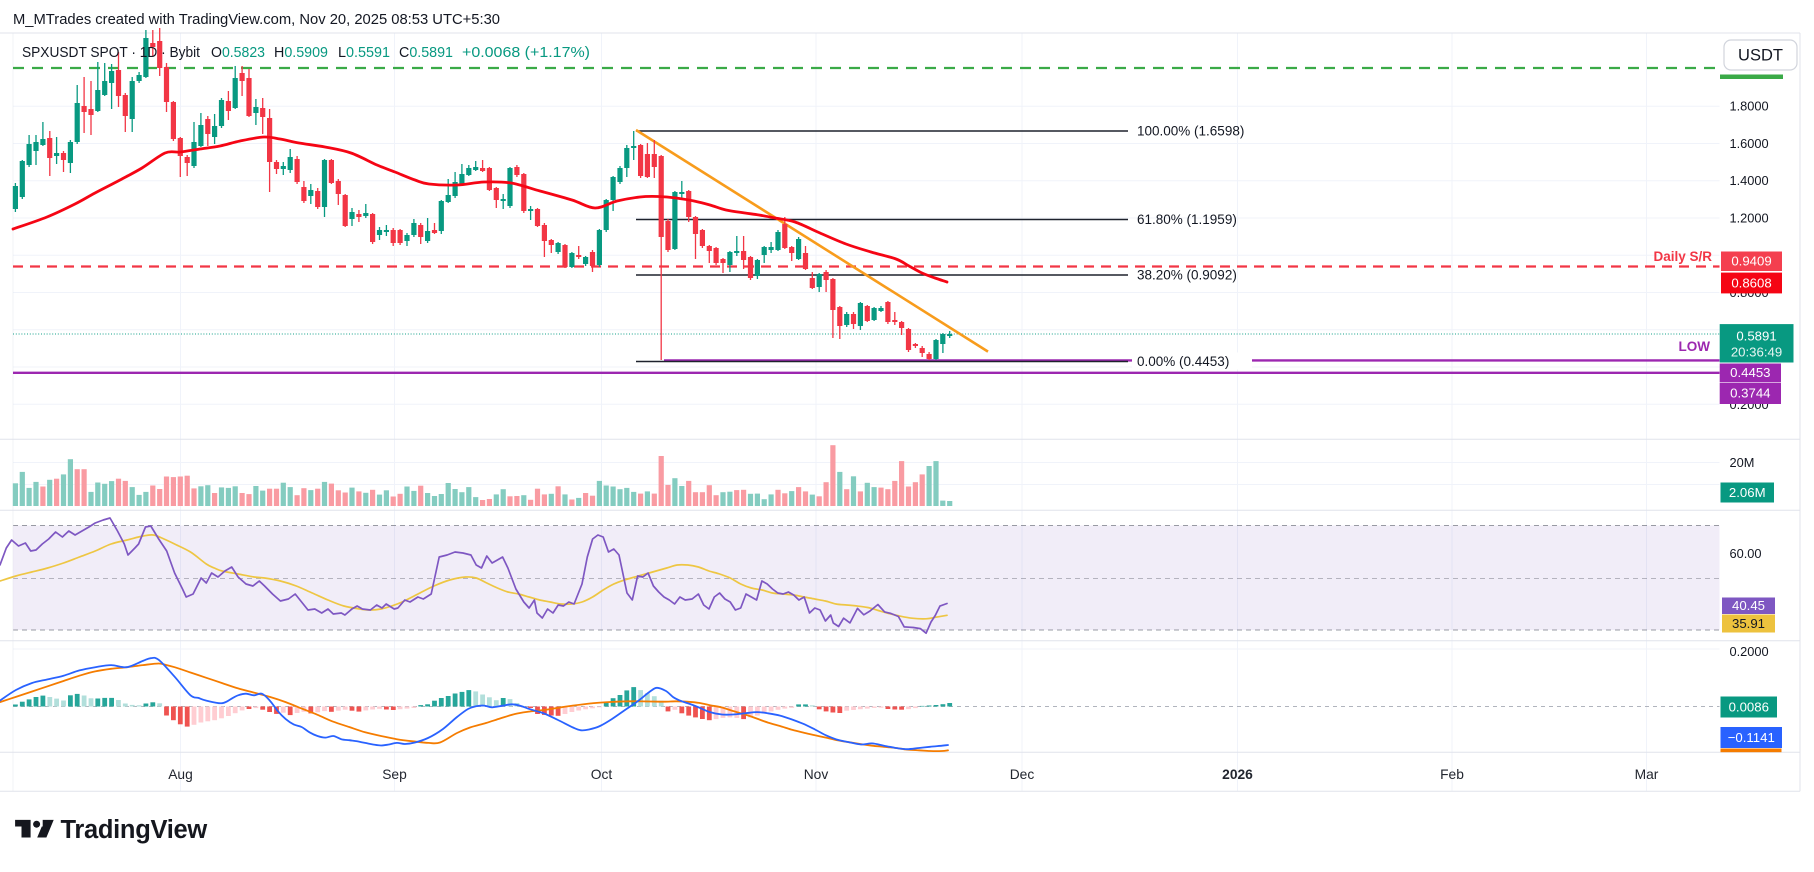 This screenshot has height=872, width=1814. I want to click on svg-text: 20:36:49, so click(1756, 352).